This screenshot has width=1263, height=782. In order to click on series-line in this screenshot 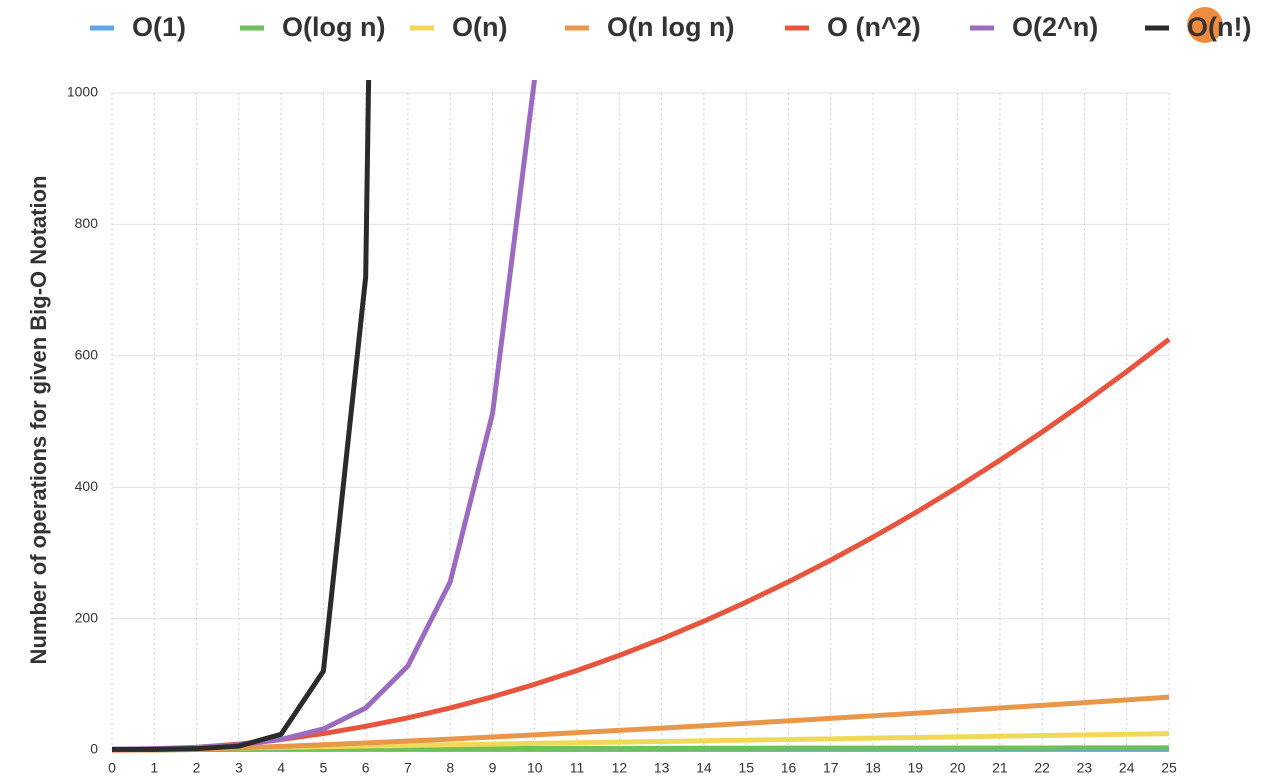, I will do `click(641, 723)`.